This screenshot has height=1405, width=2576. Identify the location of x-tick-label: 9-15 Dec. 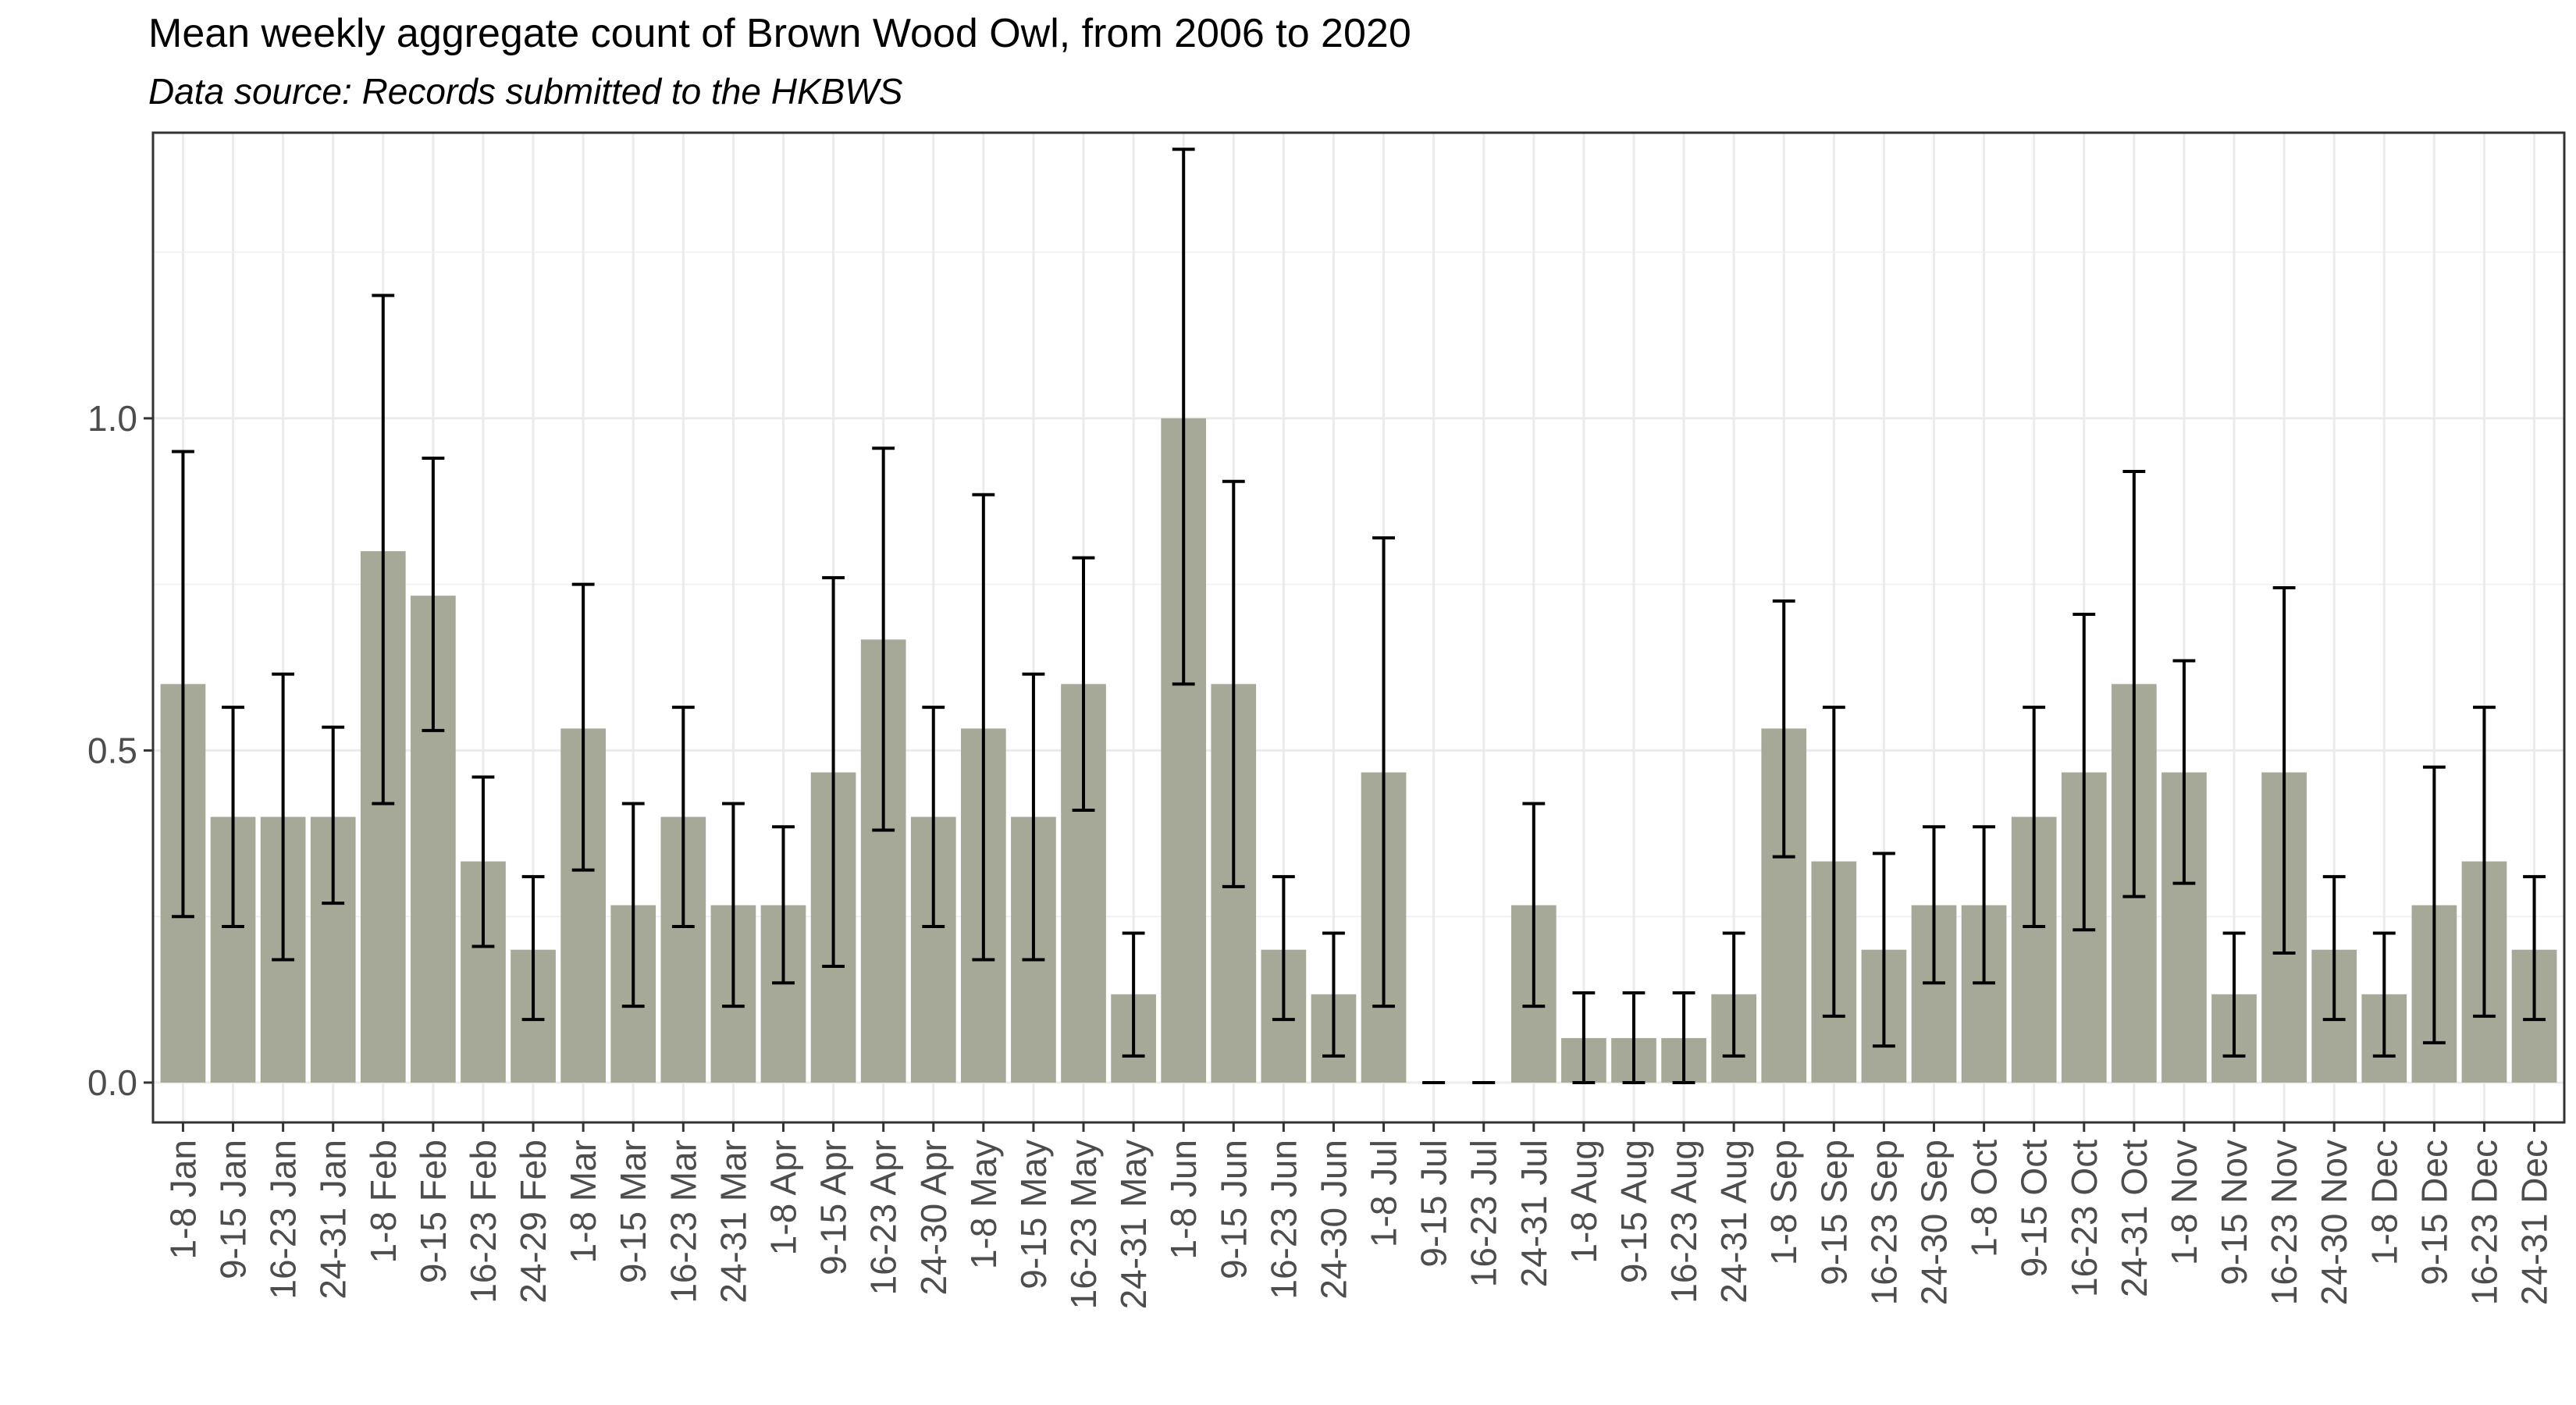
(2434, 1213).